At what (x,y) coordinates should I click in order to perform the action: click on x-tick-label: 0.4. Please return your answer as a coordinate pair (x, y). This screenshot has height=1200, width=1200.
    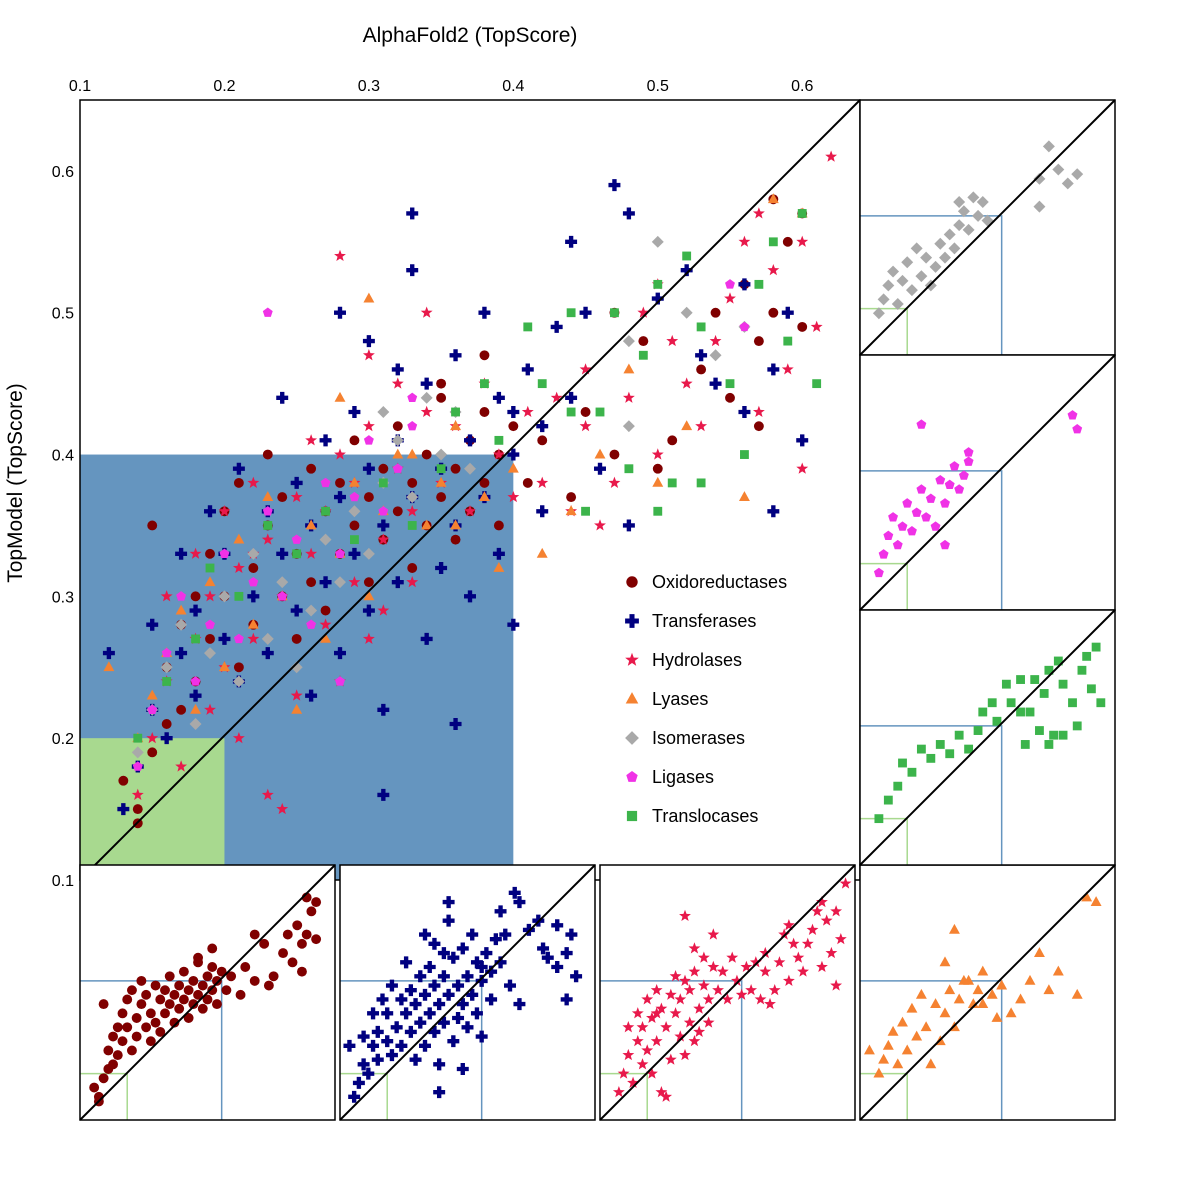
    Looking at the image, I should click on (513, 86).